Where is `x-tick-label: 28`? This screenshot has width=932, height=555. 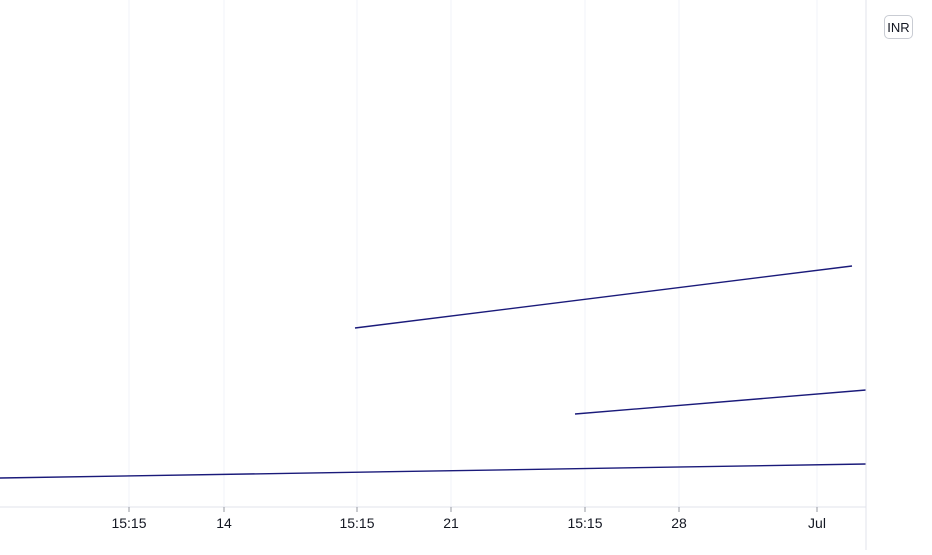
x-tick-label: 28 is located at coordinates (679, 523).